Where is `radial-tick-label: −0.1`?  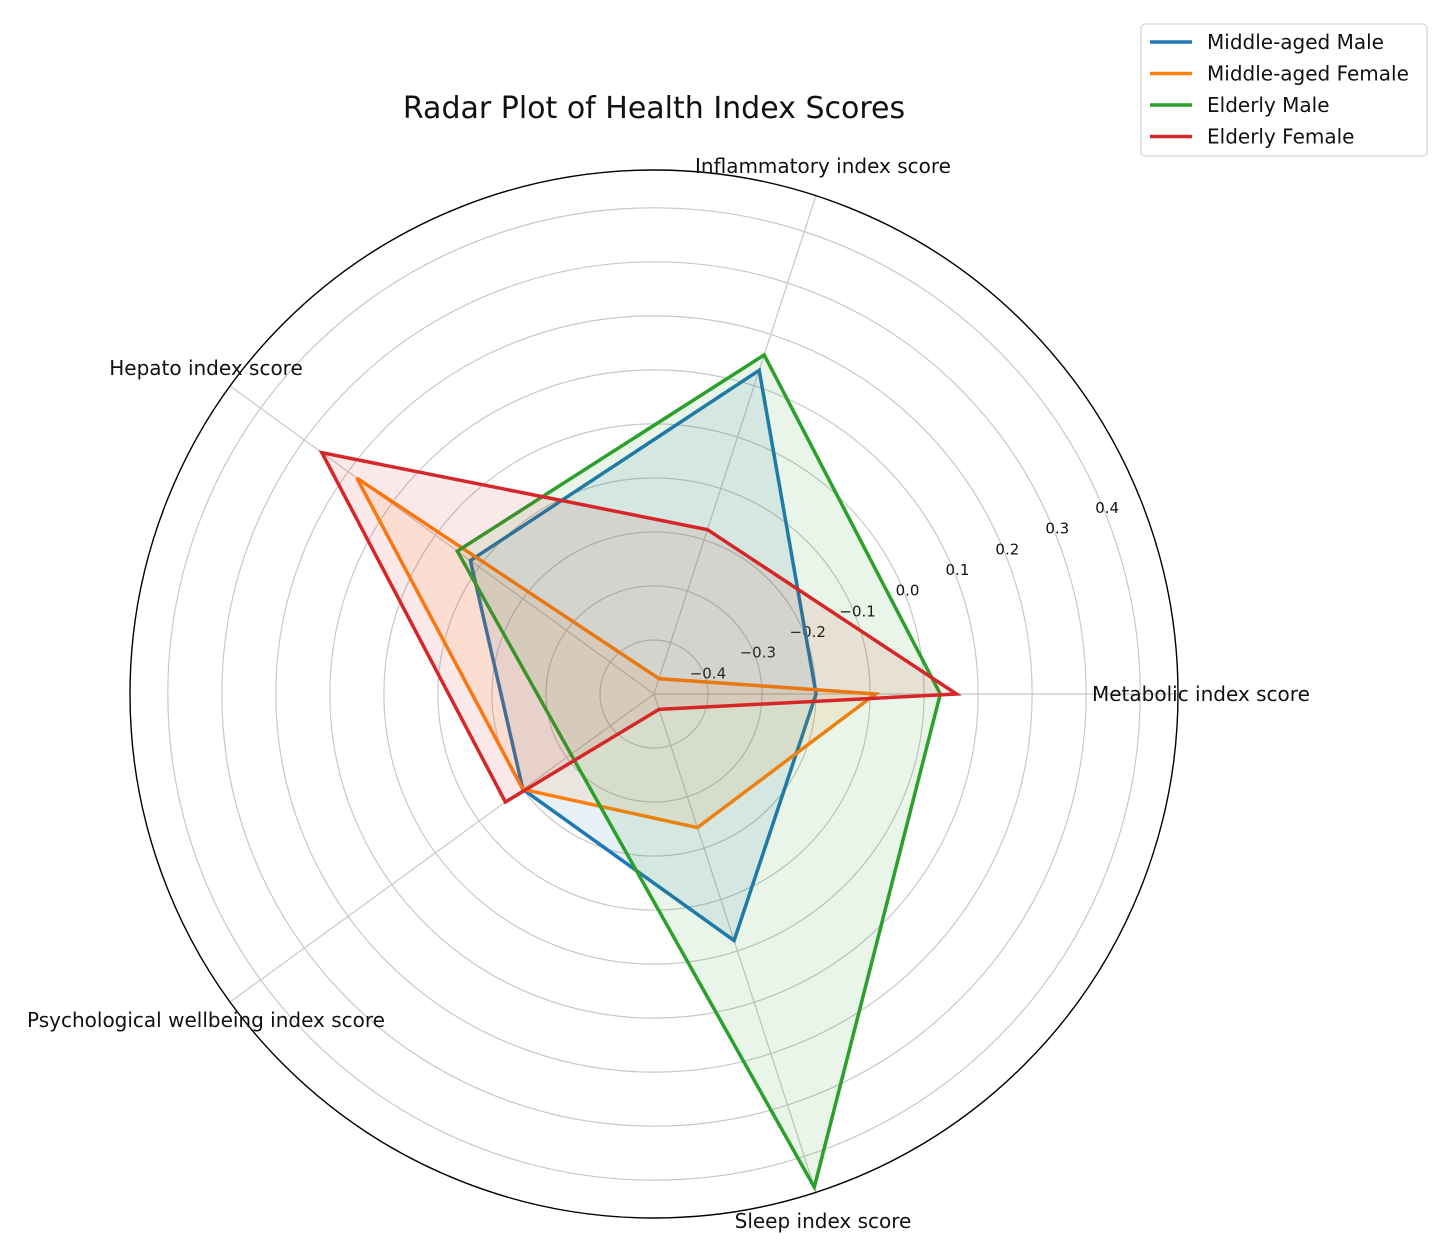 radial-tick-label: −0.1 is located at coordinates (857, 611).